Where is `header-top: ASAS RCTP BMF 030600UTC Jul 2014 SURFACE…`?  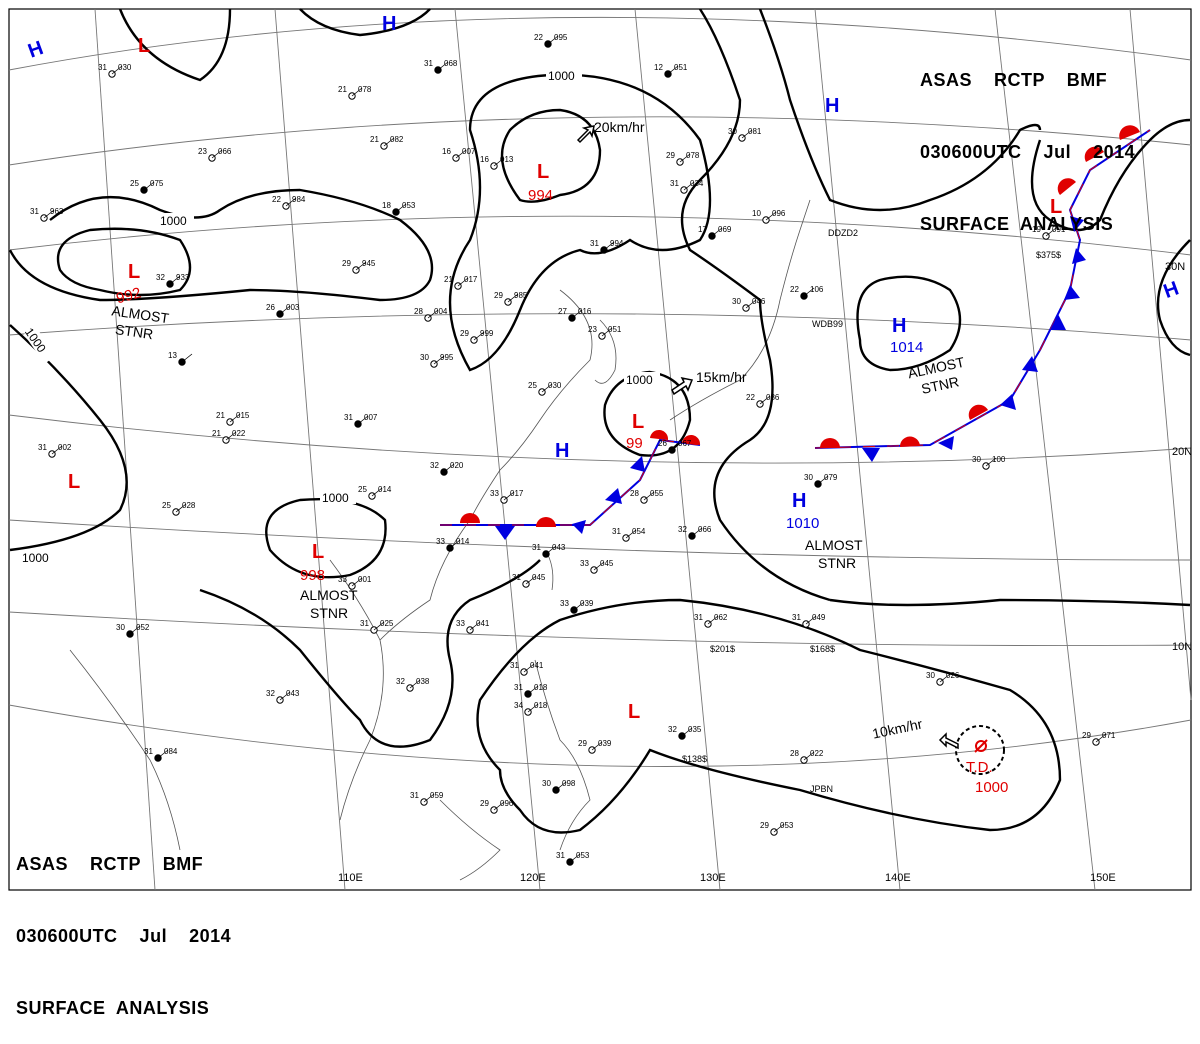
header-top: ASAS RCTP BMF 030600UTC Jul 2014 SURFACE… is located at coordinates (1027, 140).